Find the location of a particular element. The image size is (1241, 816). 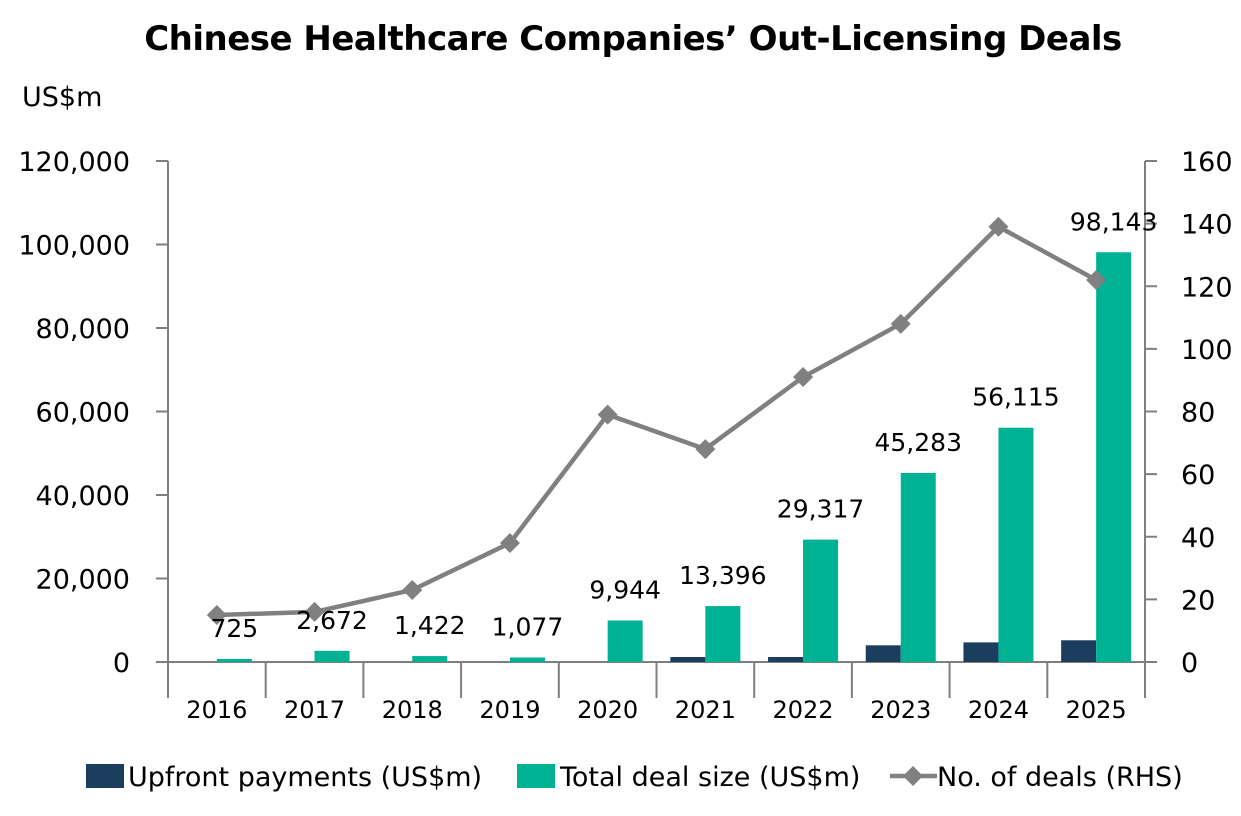

right-y-tick-label: 120 is located at coordinates (1207, 287).